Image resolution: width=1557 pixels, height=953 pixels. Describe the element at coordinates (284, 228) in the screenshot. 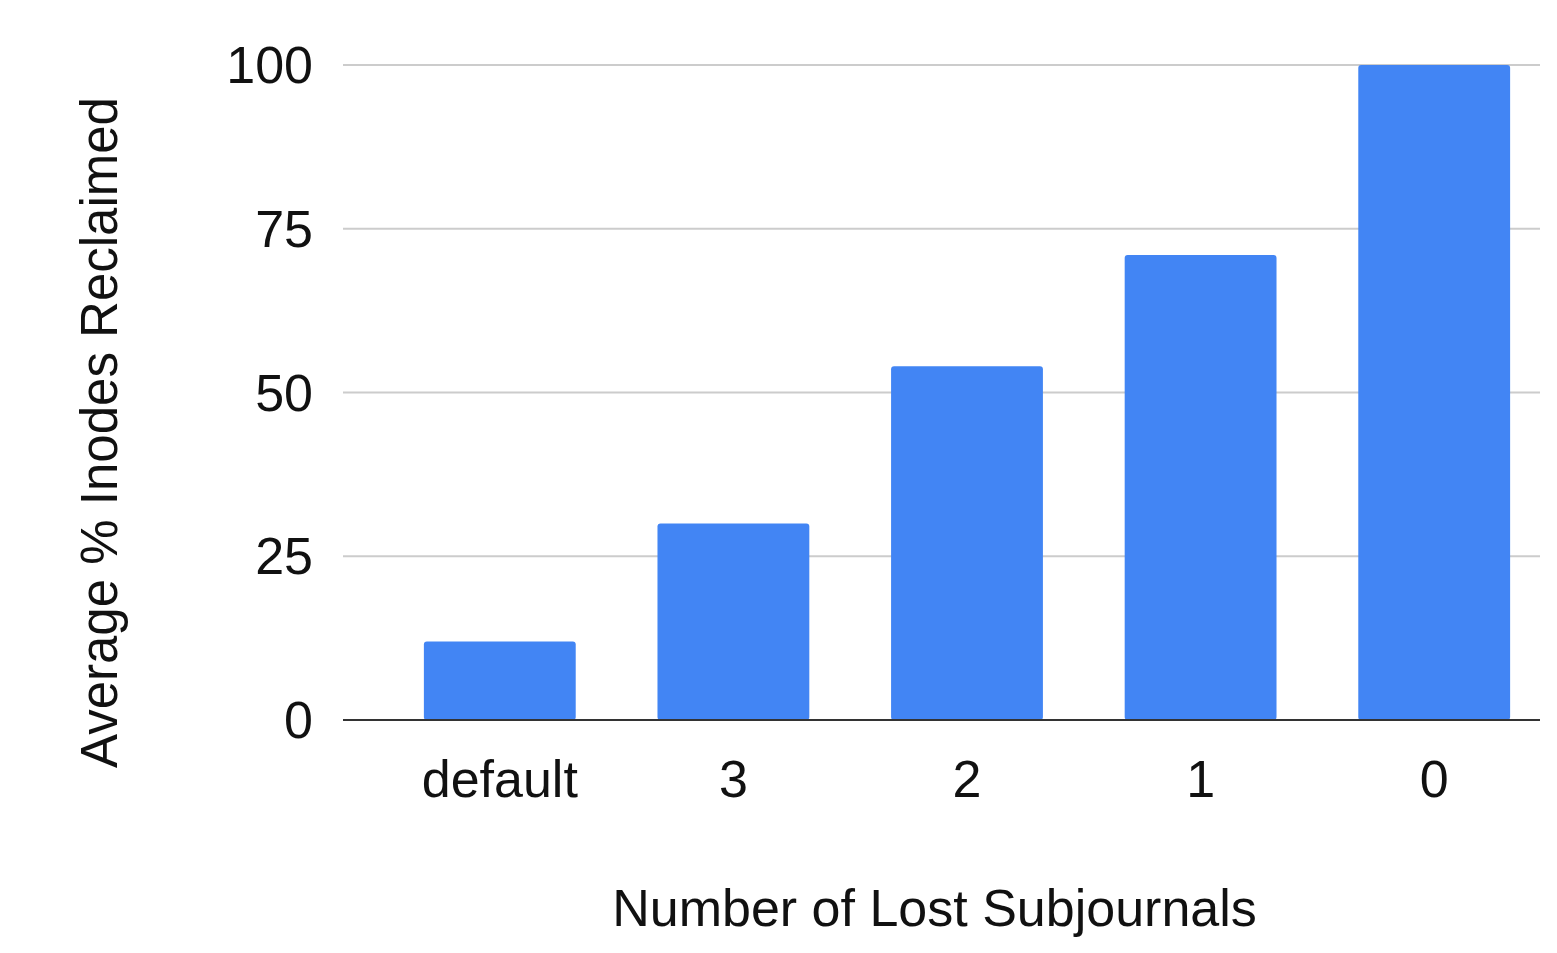

I see `y-tick-label: 75` at that location.